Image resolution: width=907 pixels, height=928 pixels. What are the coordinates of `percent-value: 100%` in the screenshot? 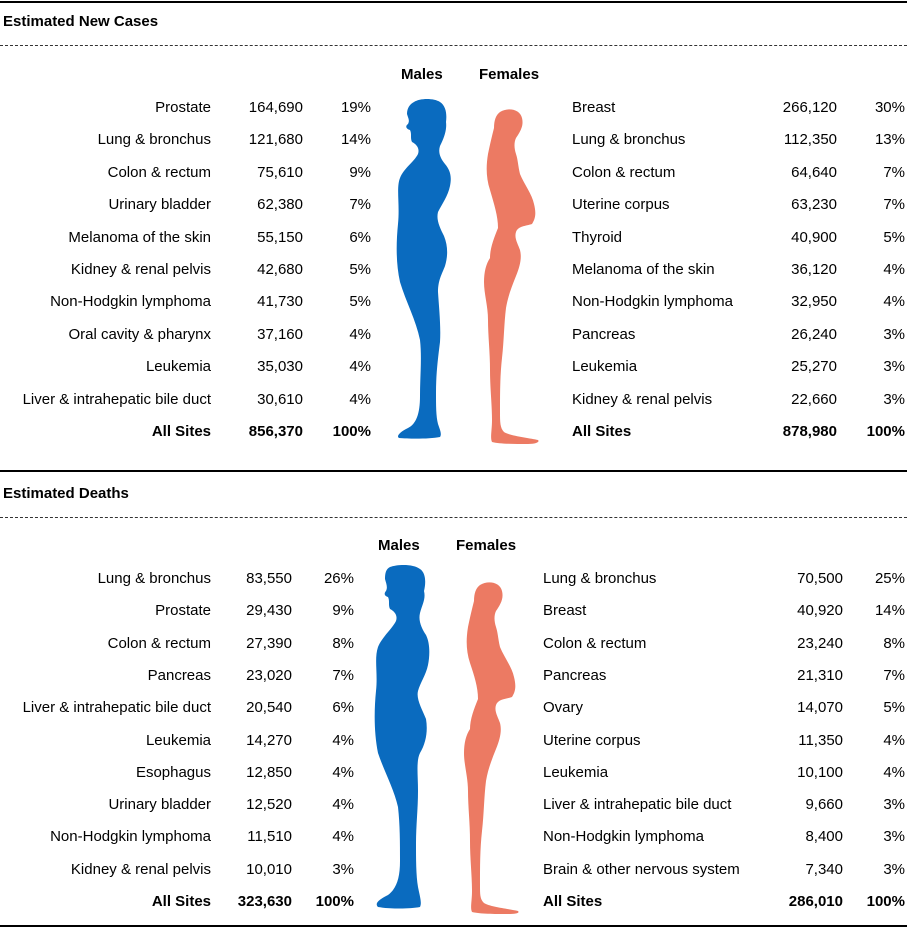 It's located at (351, 431).